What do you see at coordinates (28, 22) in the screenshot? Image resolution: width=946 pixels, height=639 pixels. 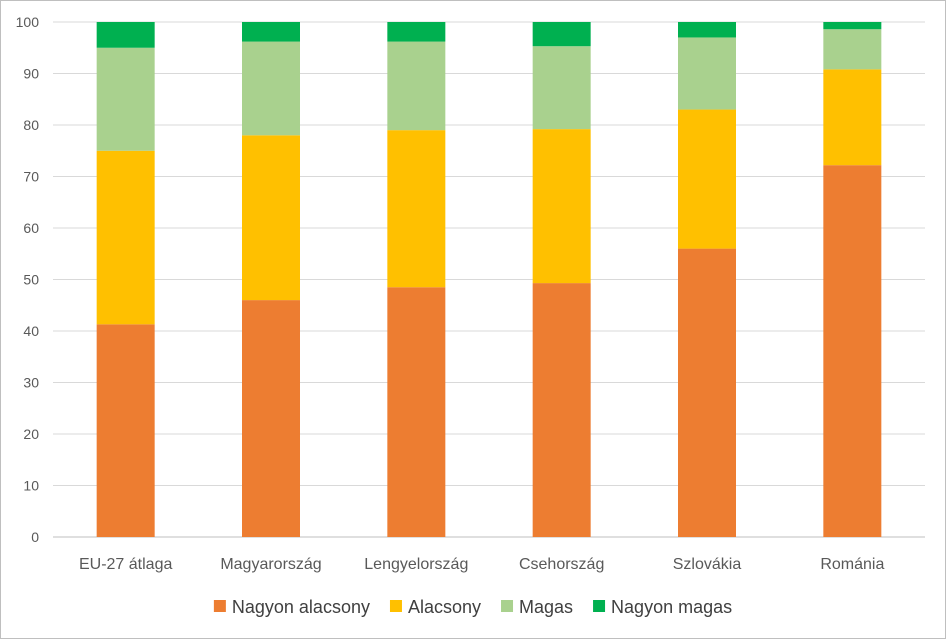 I see `y-tick-label: 100` at bounding box center [28, 22].